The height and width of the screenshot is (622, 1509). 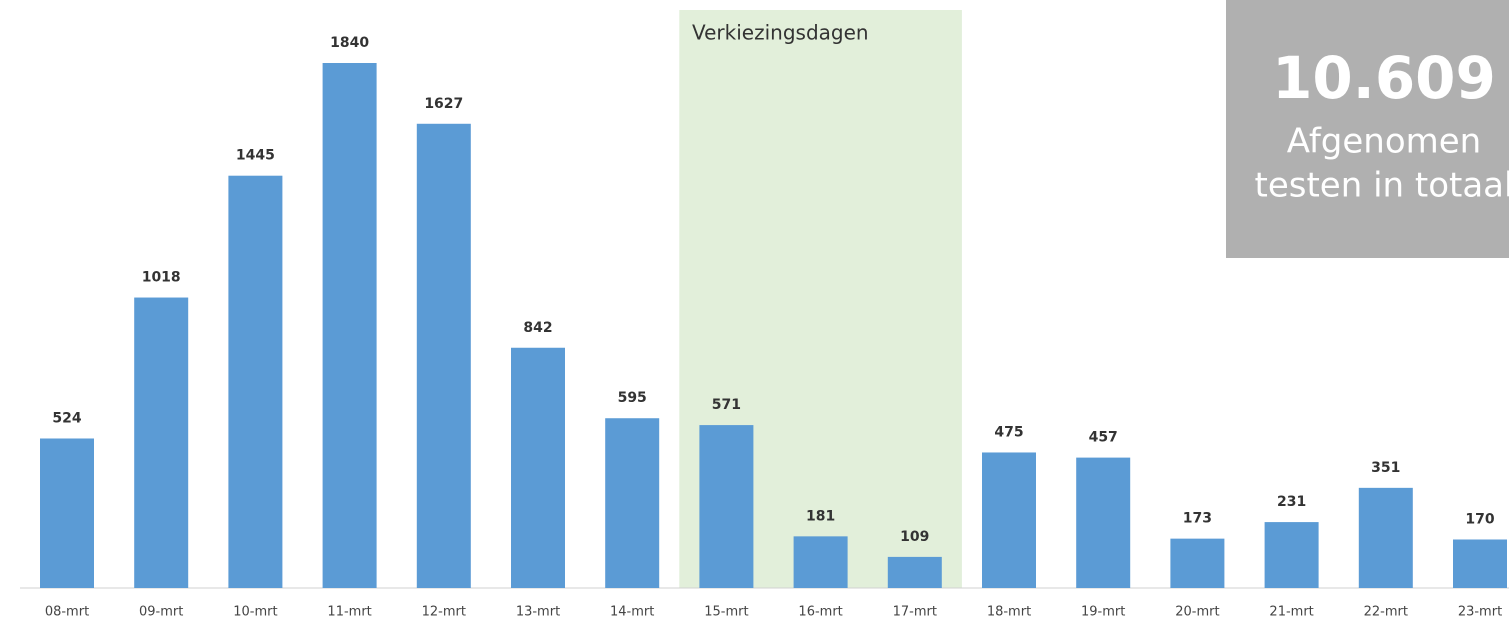 What do you see at coordinates (1103, 612) in the screenshot?
I see `x-tick-label: 19-mrt` at bounding box center [1103, 612].